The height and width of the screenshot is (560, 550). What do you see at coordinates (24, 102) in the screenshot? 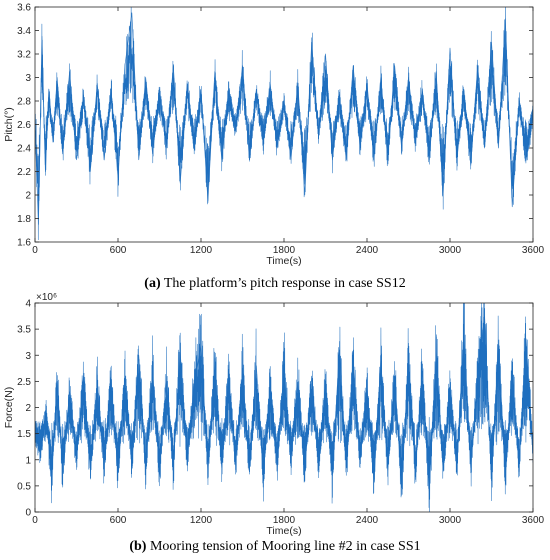
I see `y-tick-label: 2.8` at bounding box center [24, 102].